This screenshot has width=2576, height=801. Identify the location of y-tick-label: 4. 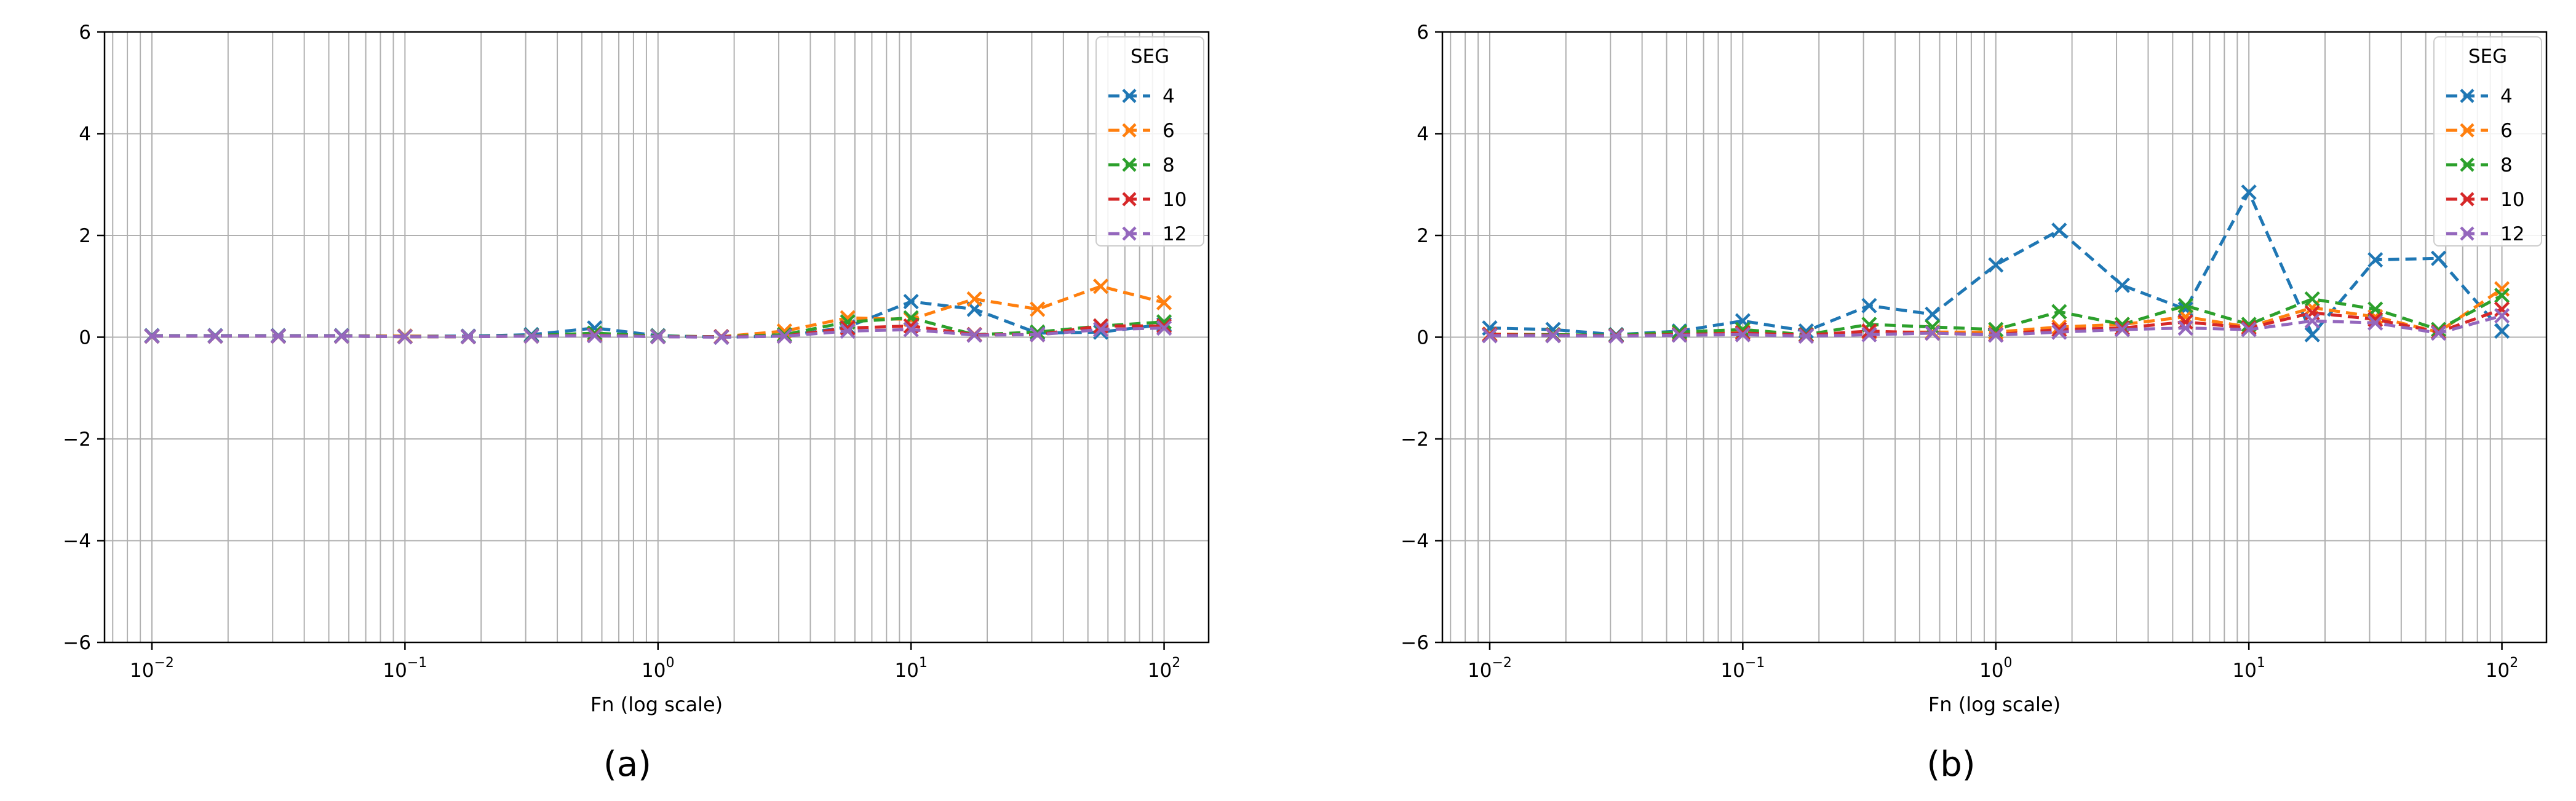
(85, 135).